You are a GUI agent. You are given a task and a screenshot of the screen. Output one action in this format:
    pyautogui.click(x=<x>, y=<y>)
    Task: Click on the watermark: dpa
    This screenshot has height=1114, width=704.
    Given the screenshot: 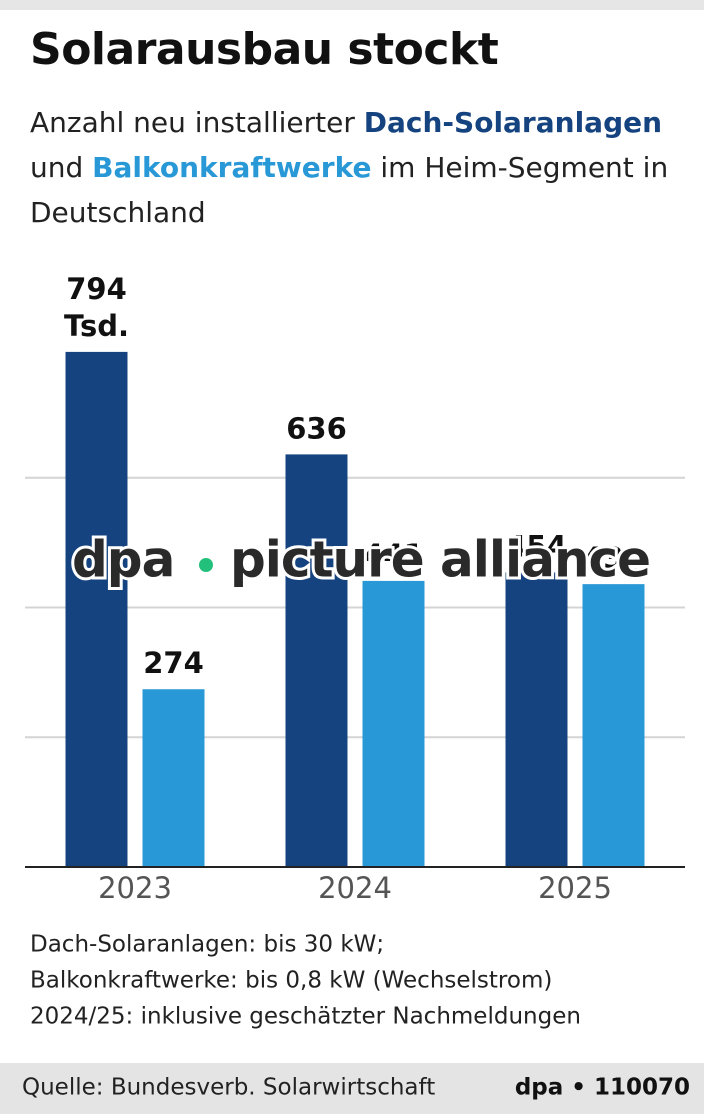 What is the action you would take?
    pyautogui.click(x=123, y=560)
    